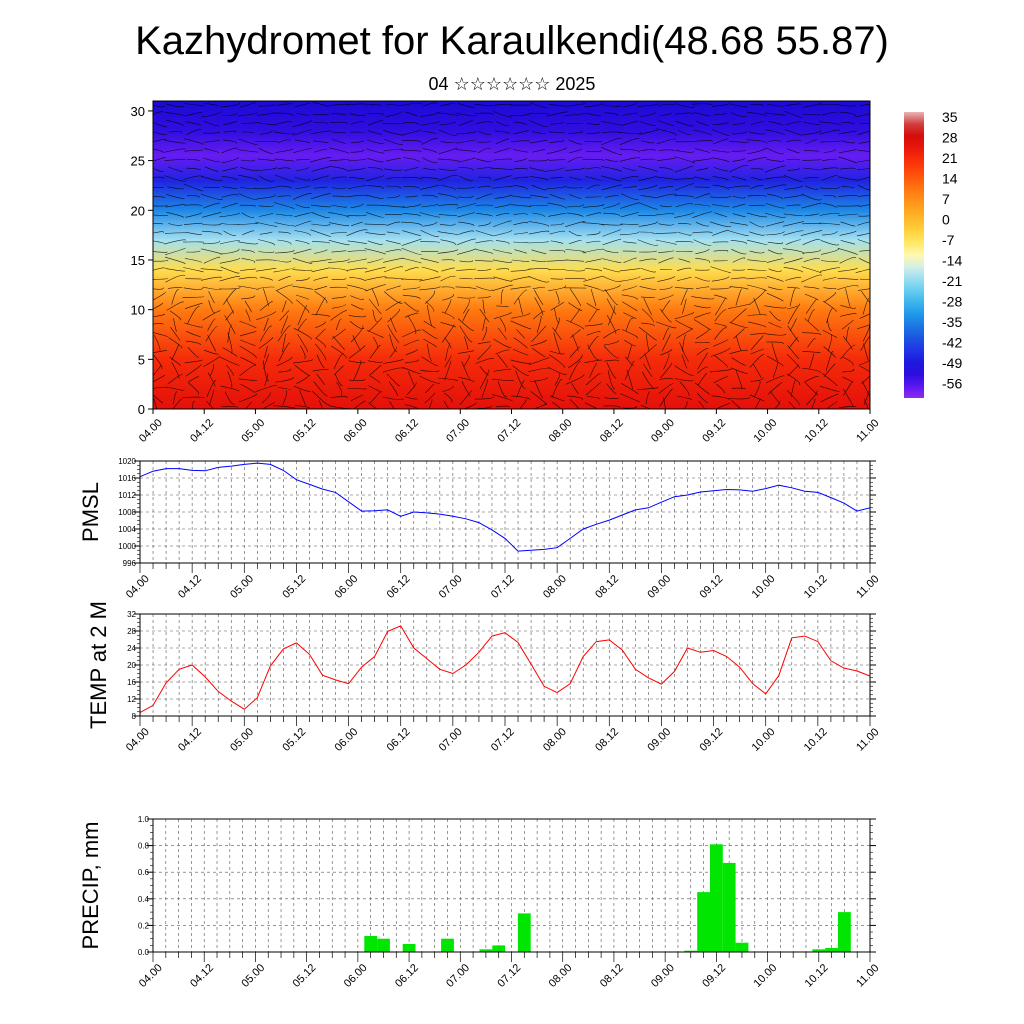 This screenshot has width=1024, height=1024. I want to click on x-tick-label: 10.00, so click(764, 740).